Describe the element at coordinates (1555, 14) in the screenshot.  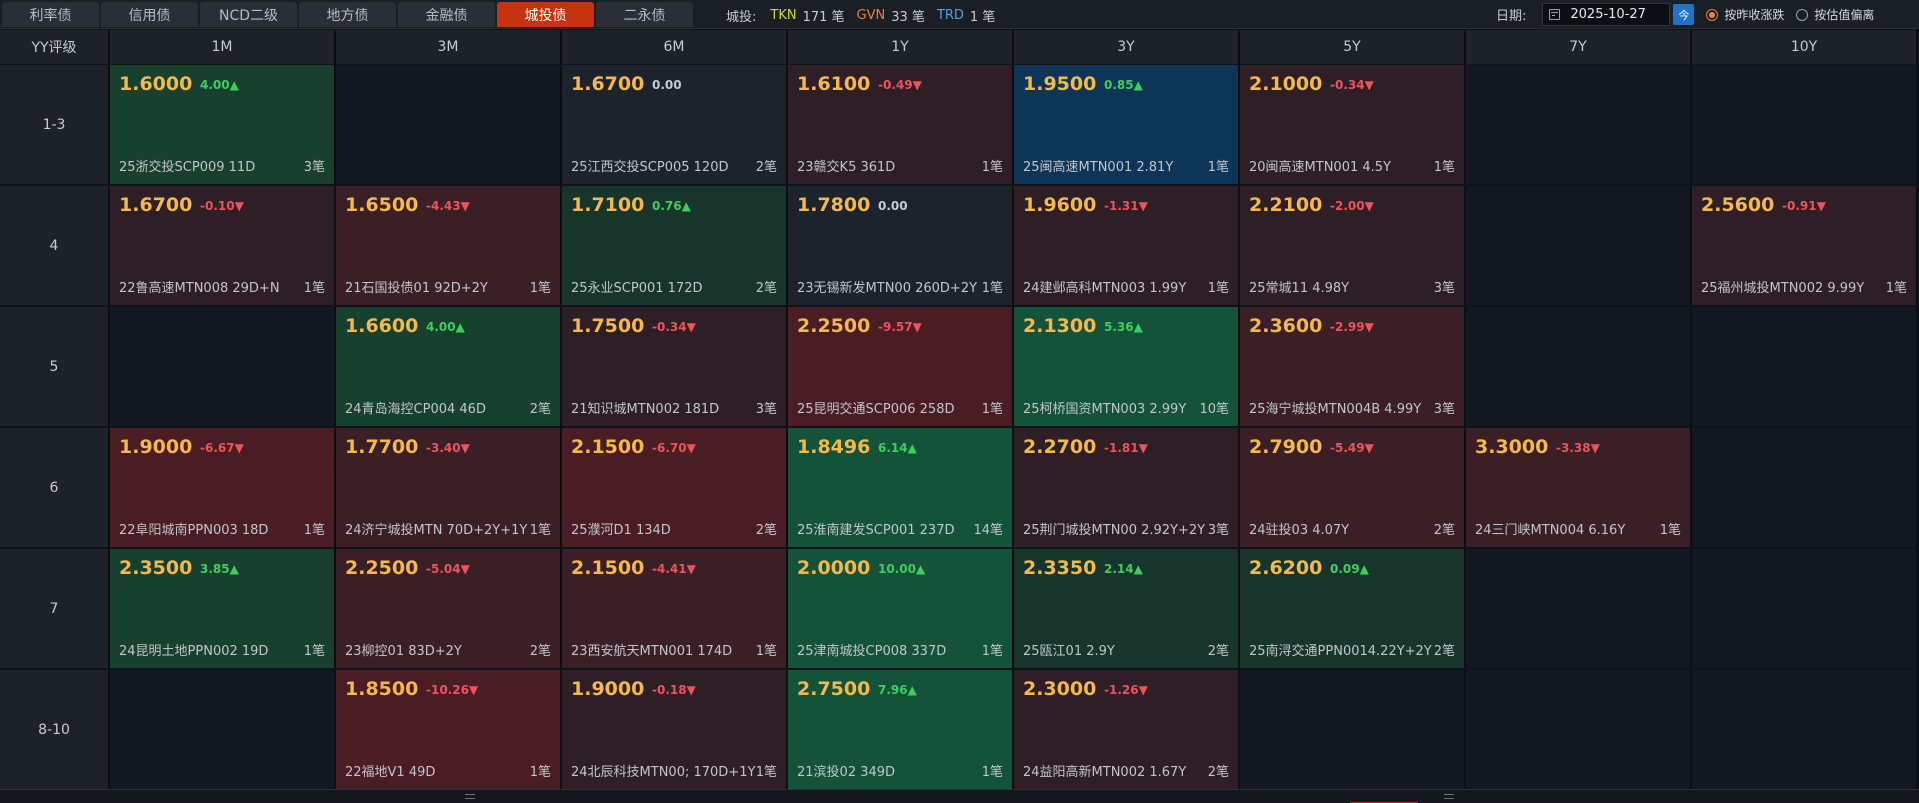
I see `calendar-icon` at that location.